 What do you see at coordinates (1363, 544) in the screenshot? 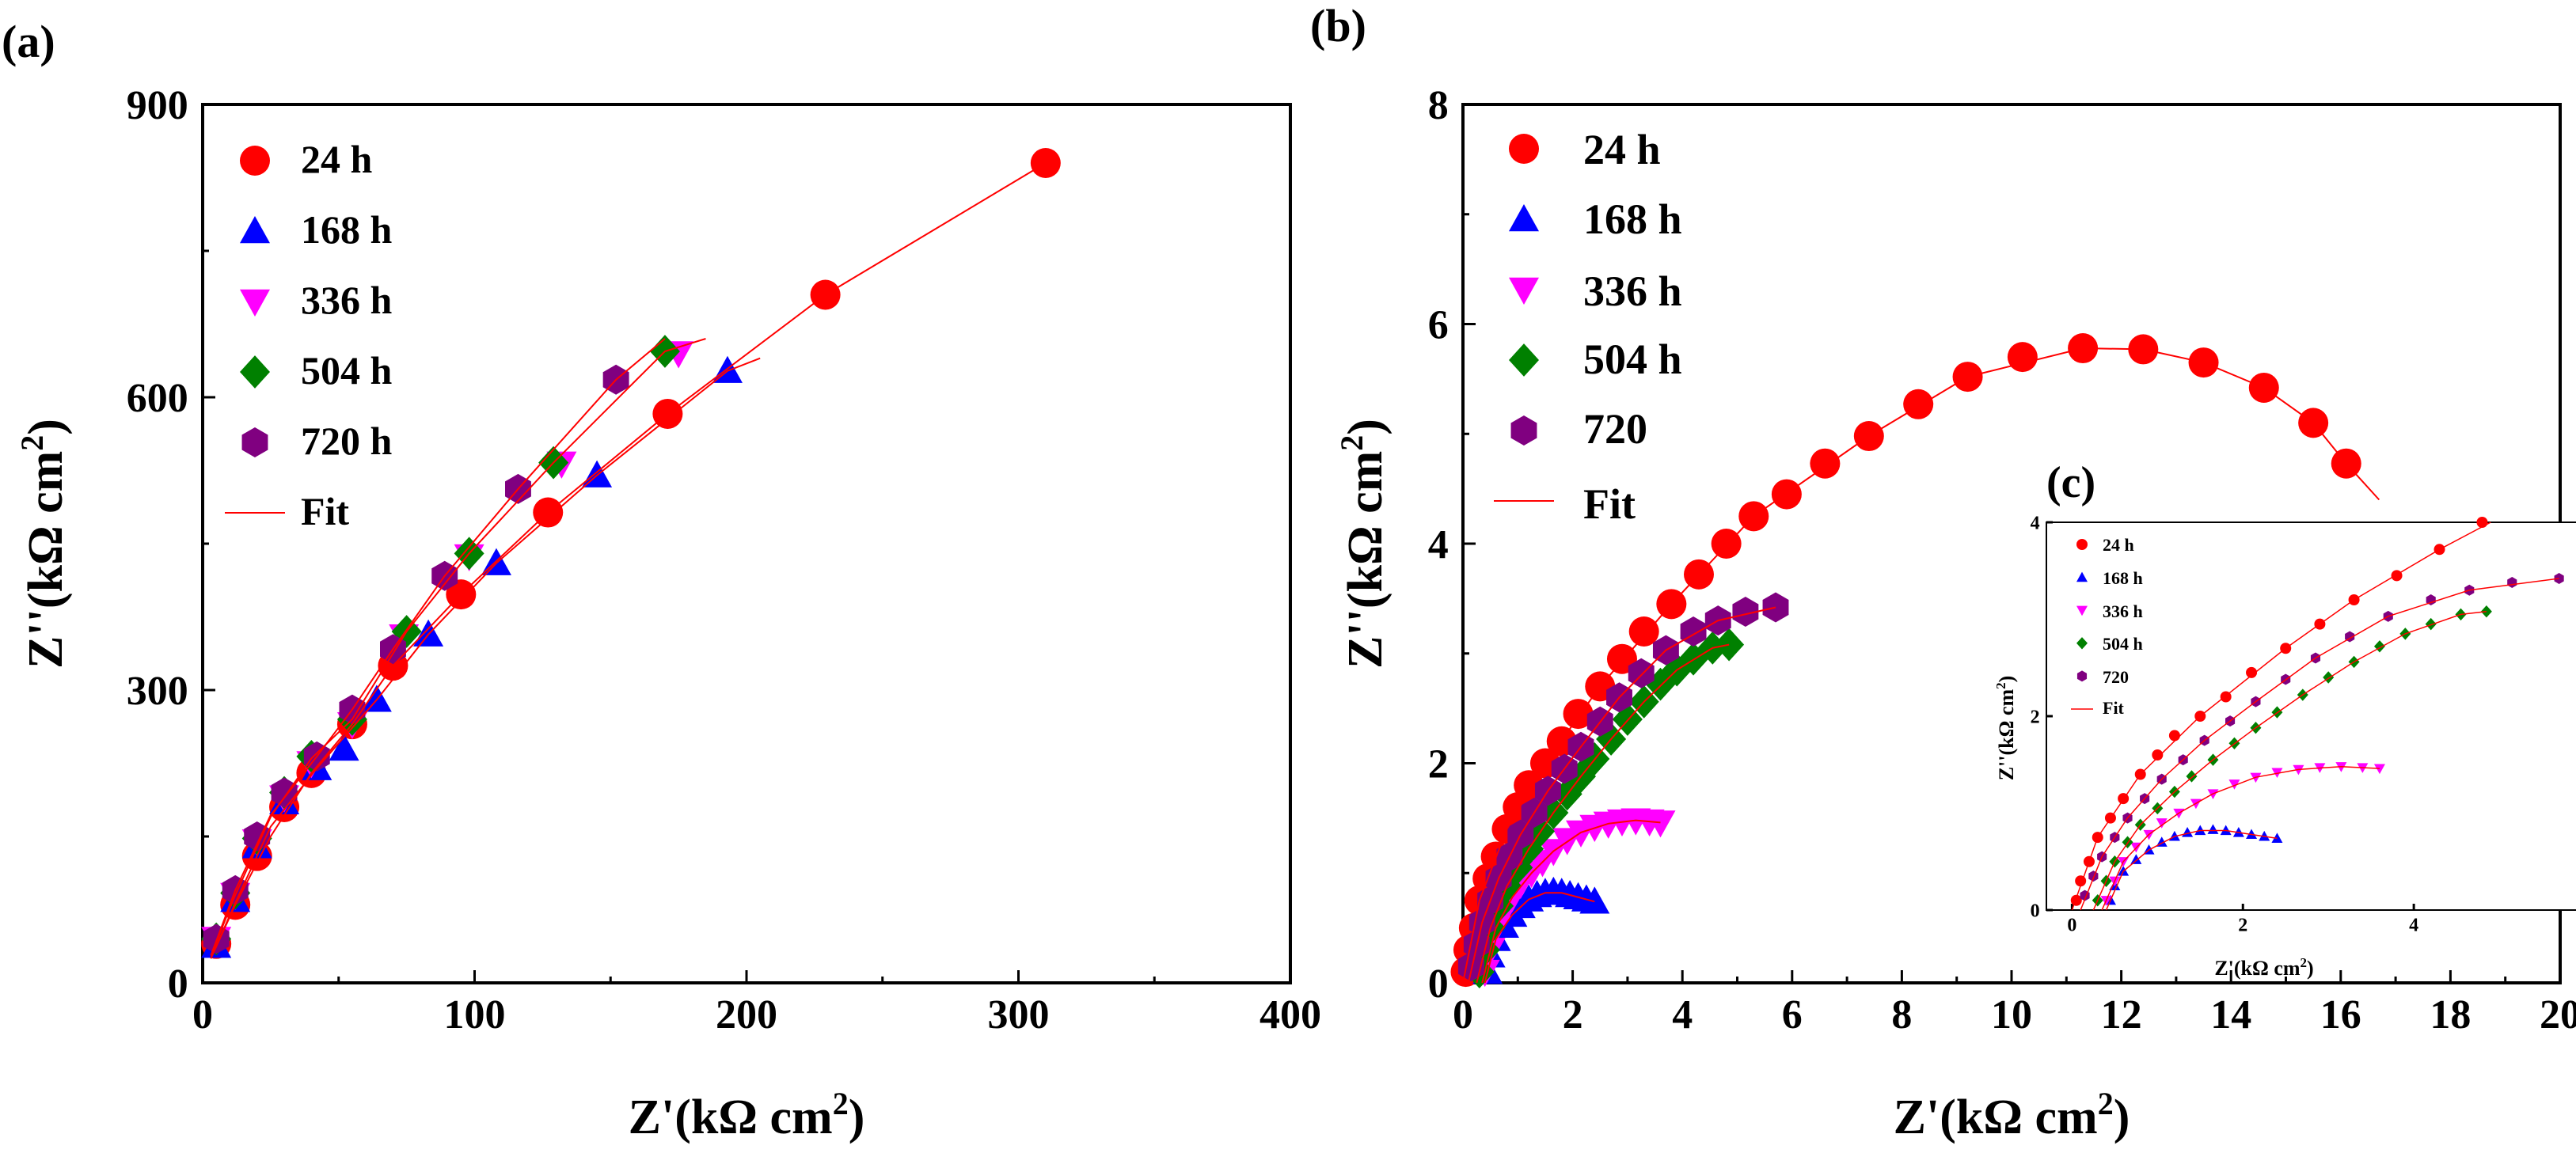
I see `panel-b-ylabel: Z''(kΩ cm2)` at bounding box center [1363, 544].